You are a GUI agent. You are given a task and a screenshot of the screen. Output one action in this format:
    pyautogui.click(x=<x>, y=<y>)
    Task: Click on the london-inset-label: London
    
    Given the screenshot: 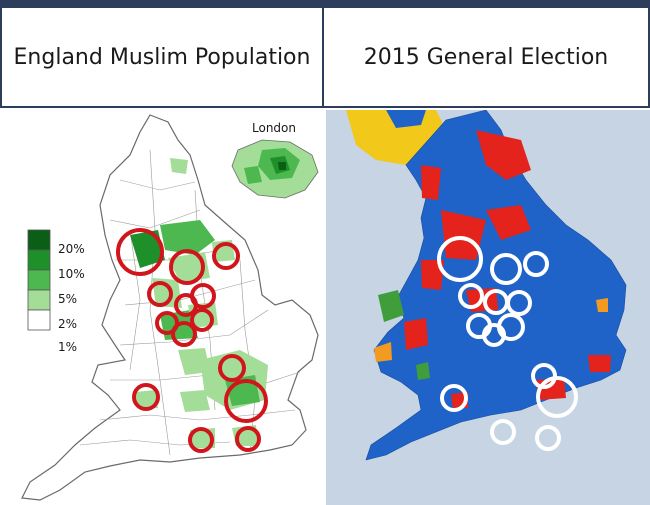 What is the action you would take?
    pyautogui.click(x=274, y=128)
    